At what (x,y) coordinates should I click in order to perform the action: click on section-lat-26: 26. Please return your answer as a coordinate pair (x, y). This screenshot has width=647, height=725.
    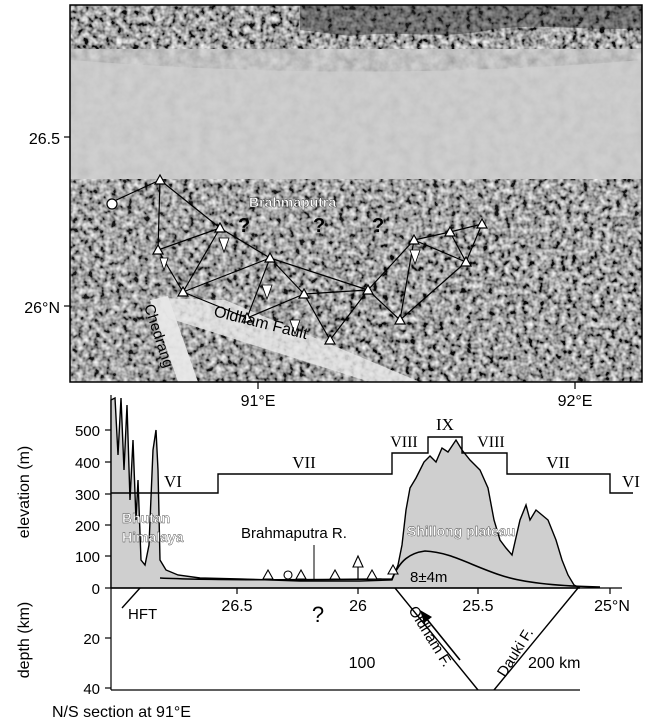
    Looking at the image, I should click on (358, 606).